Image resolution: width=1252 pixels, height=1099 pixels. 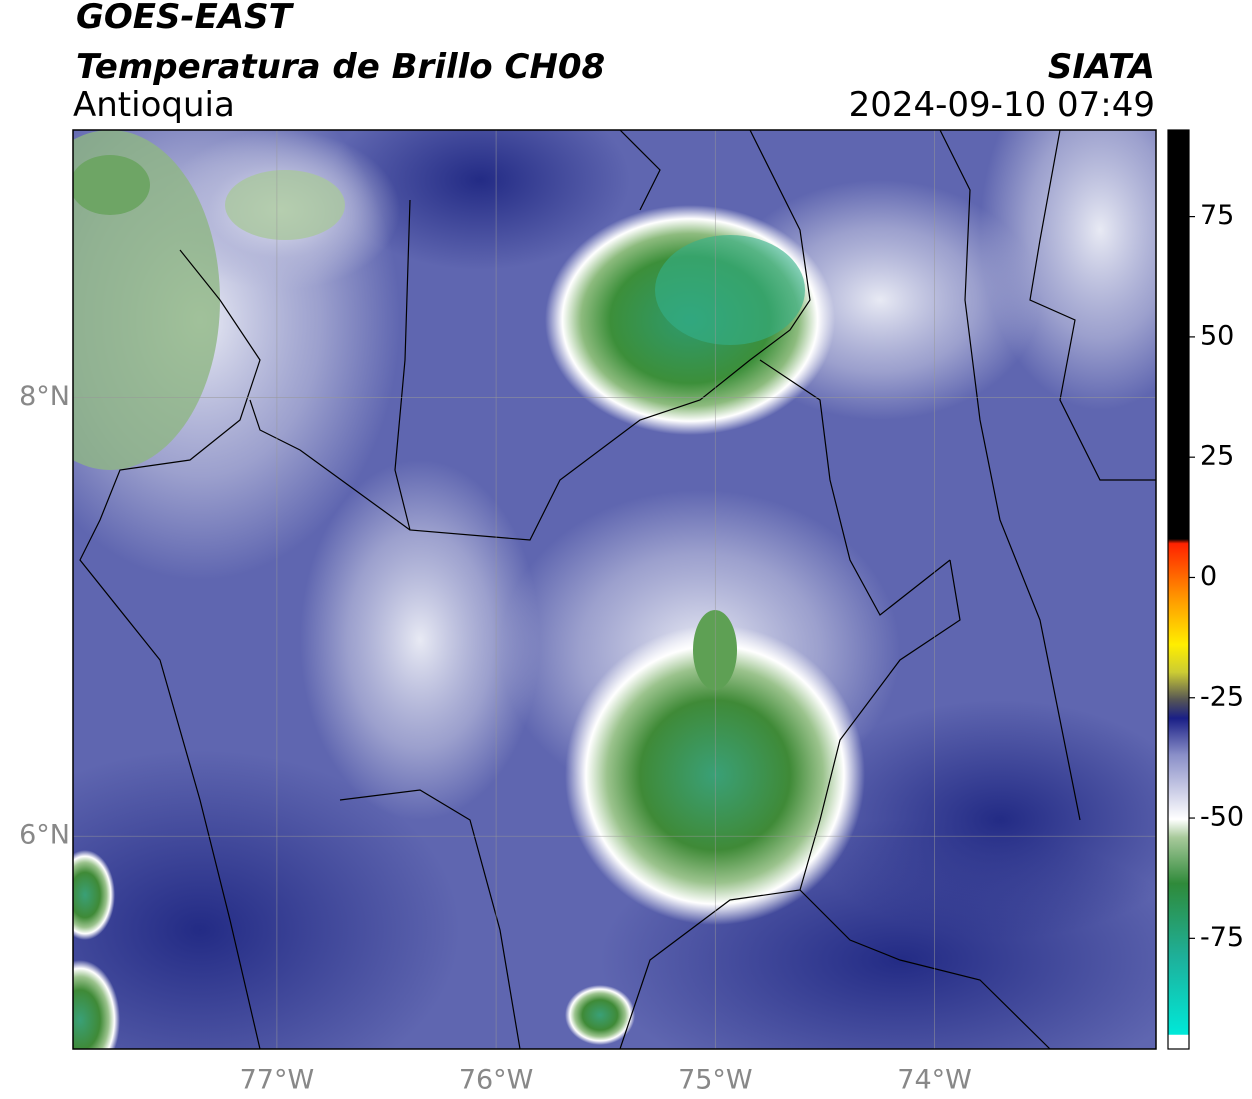 What do you see at coordinates (340, 67) in the screenshot?
I see `product: Temperatura de Brillo CH08` at bounding box center [340, 67].